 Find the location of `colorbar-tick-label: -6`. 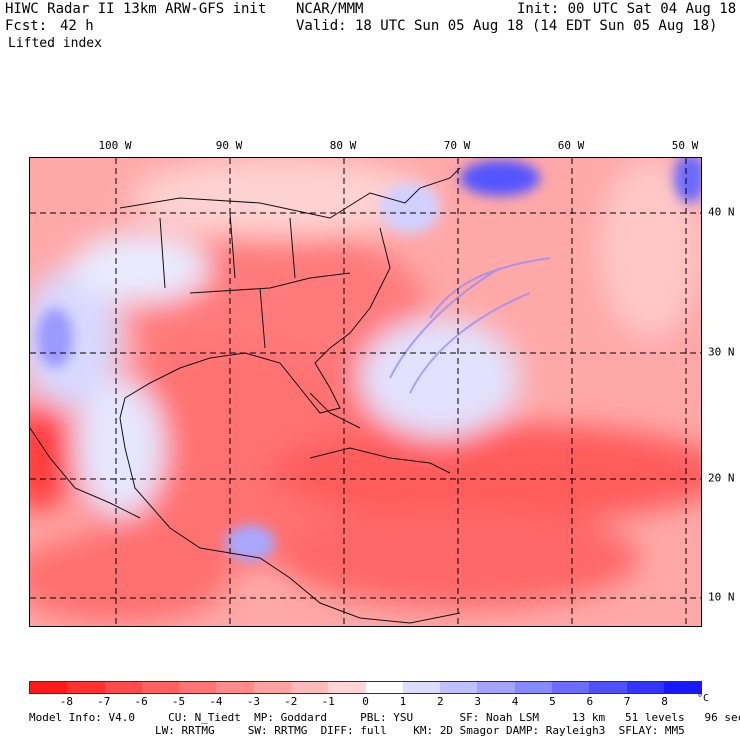

colorbar-tick-label: -6 is located at coordinates (141, 701).